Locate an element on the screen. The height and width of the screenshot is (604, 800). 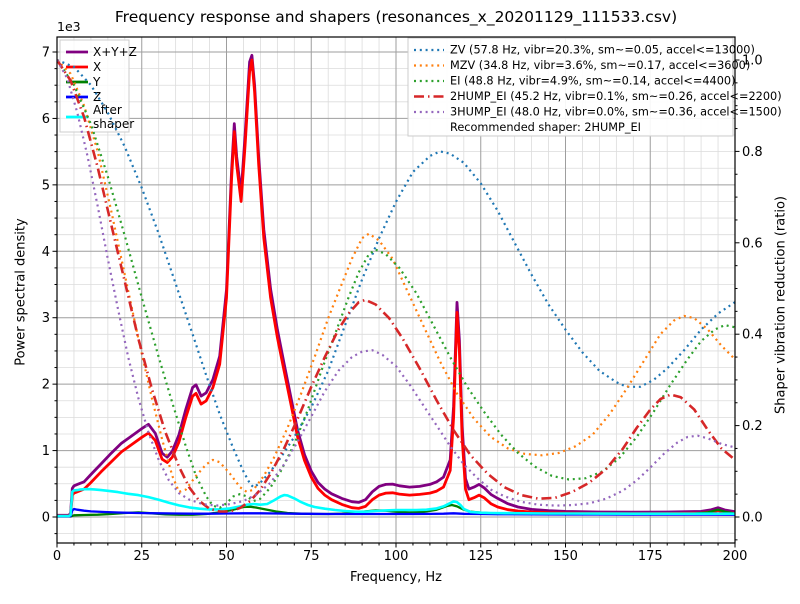
legend-shaper-label: Recommended shaper: 2HUMP_EI is located at coordinates (545, 127).